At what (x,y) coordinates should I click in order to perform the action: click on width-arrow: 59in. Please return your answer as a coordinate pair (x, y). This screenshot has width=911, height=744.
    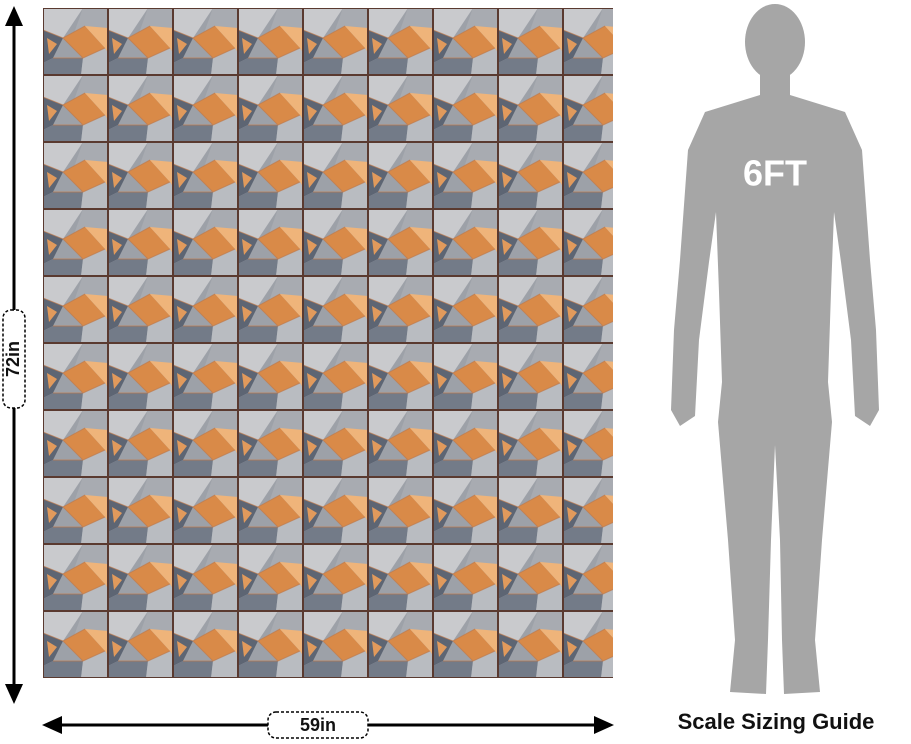
    Looking at the image, I should click on (328, 725).